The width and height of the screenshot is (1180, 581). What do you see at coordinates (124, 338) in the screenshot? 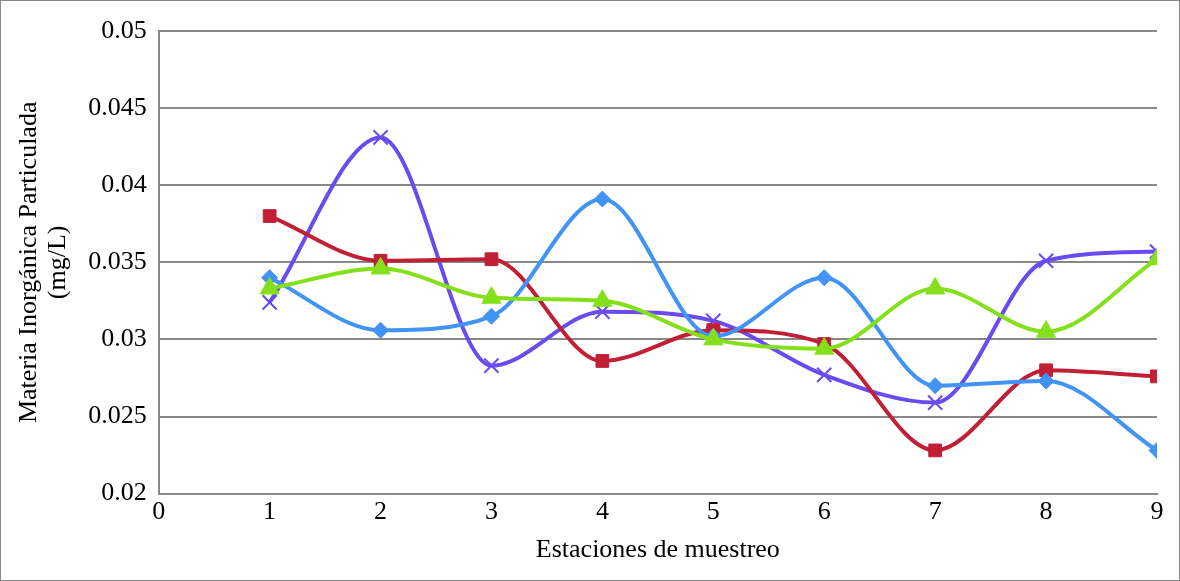
I see `y-tick-label: 0.03` at bounding box center [124, 338].